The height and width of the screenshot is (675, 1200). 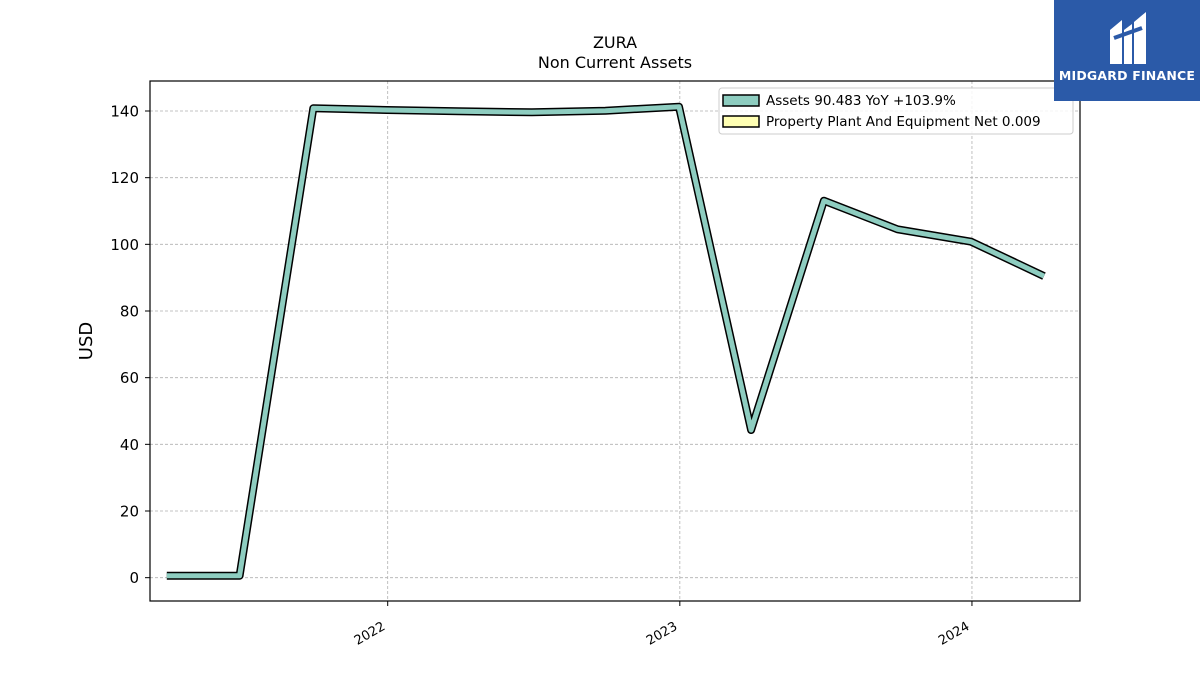 What do you see at coordinates (903, 122) in the screenshot?
I see `legend-label: Property Plant And Equipment Net 0.009` at bounding box center [903, 122].